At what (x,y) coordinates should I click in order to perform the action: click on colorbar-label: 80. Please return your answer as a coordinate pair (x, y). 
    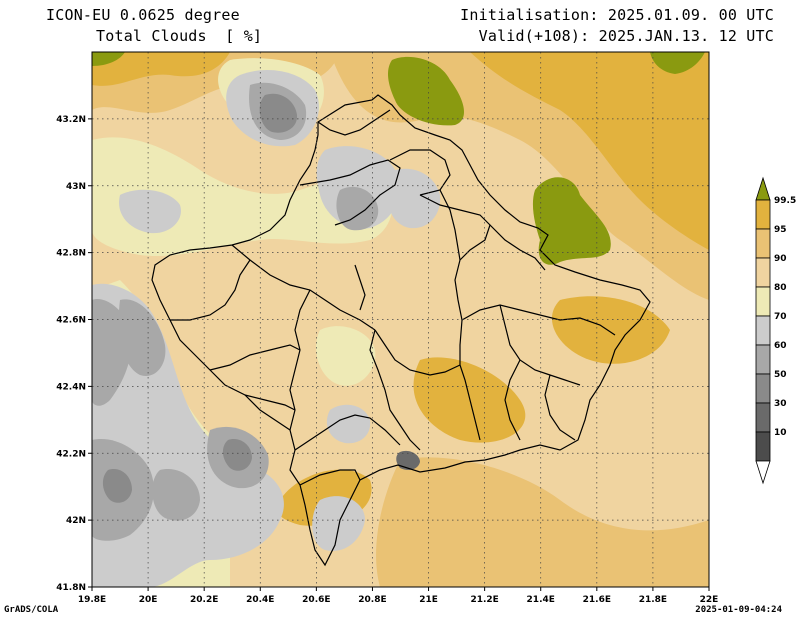
    Looking at the image, I should click on (780, 288).